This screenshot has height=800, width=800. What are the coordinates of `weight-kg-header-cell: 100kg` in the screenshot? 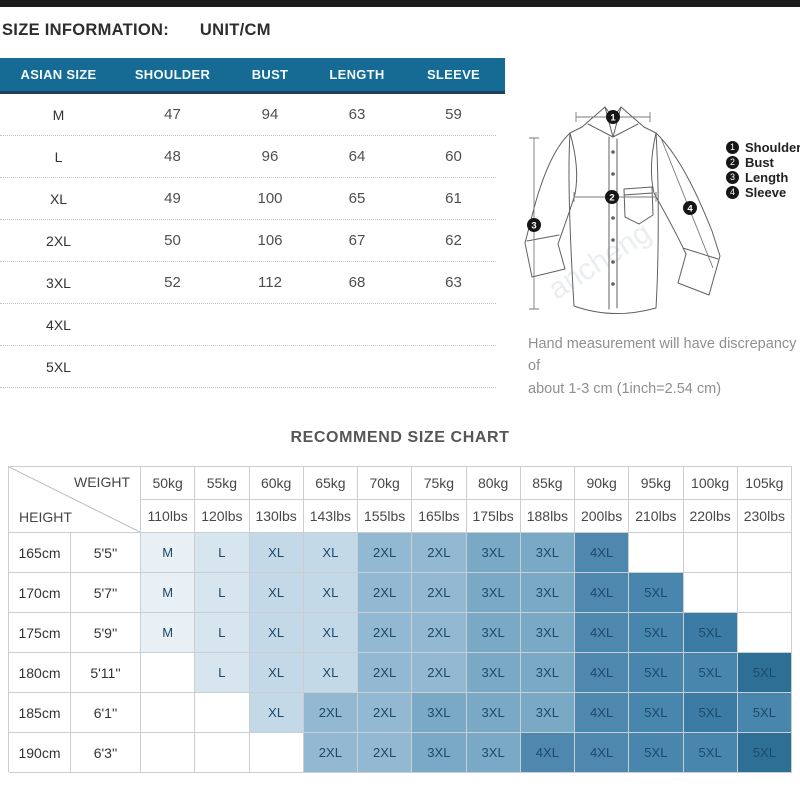 It's located at (710, 483).